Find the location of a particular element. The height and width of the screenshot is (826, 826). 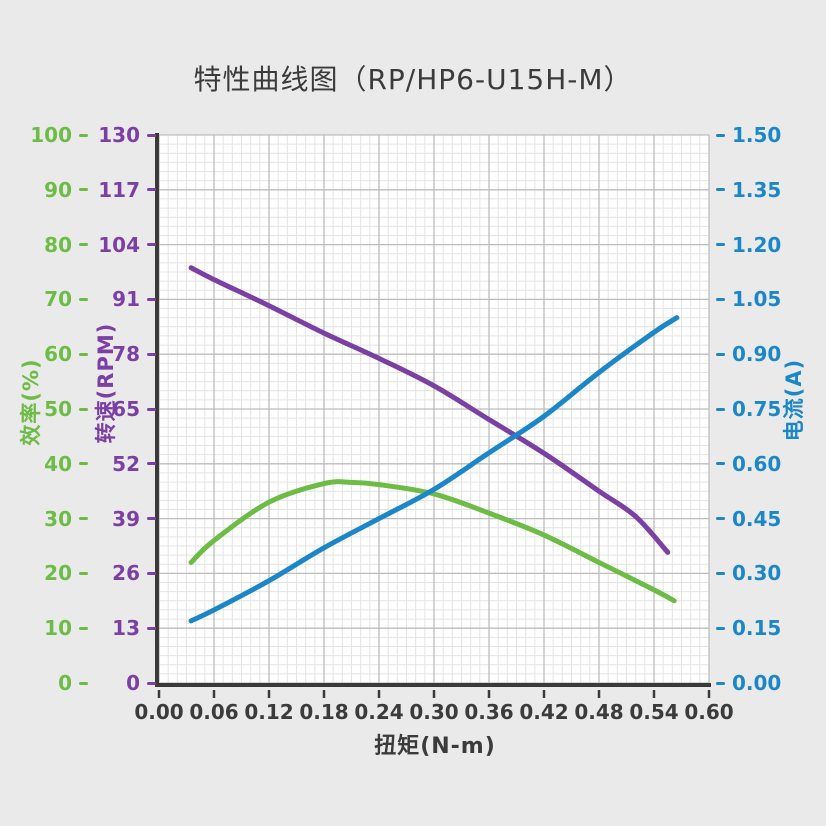

rpm-tick: 130 is located at coordinates (117, 135).